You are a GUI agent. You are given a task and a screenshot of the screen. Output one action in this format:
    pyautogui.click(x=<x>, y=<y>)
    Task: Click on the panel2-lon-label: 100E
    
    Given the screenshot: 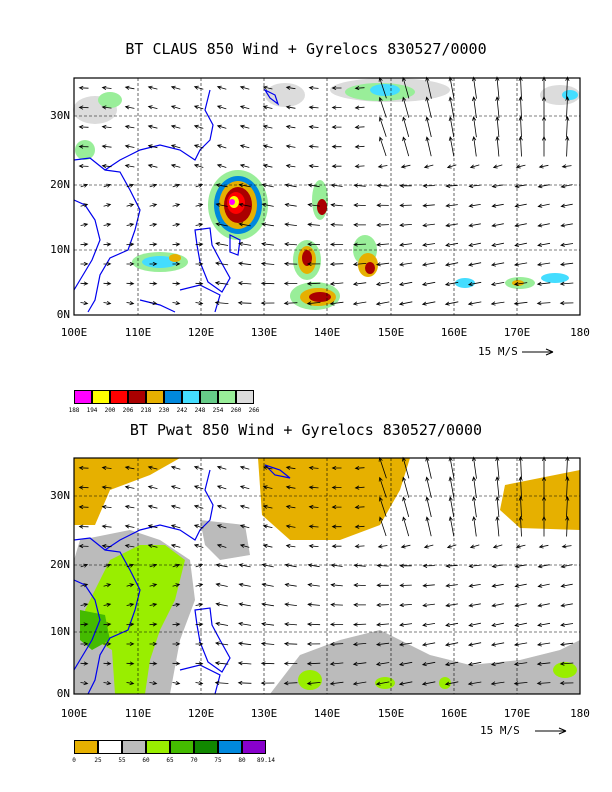 What is the action you would take?
    pyautogui.click(x=74, y=713)
    